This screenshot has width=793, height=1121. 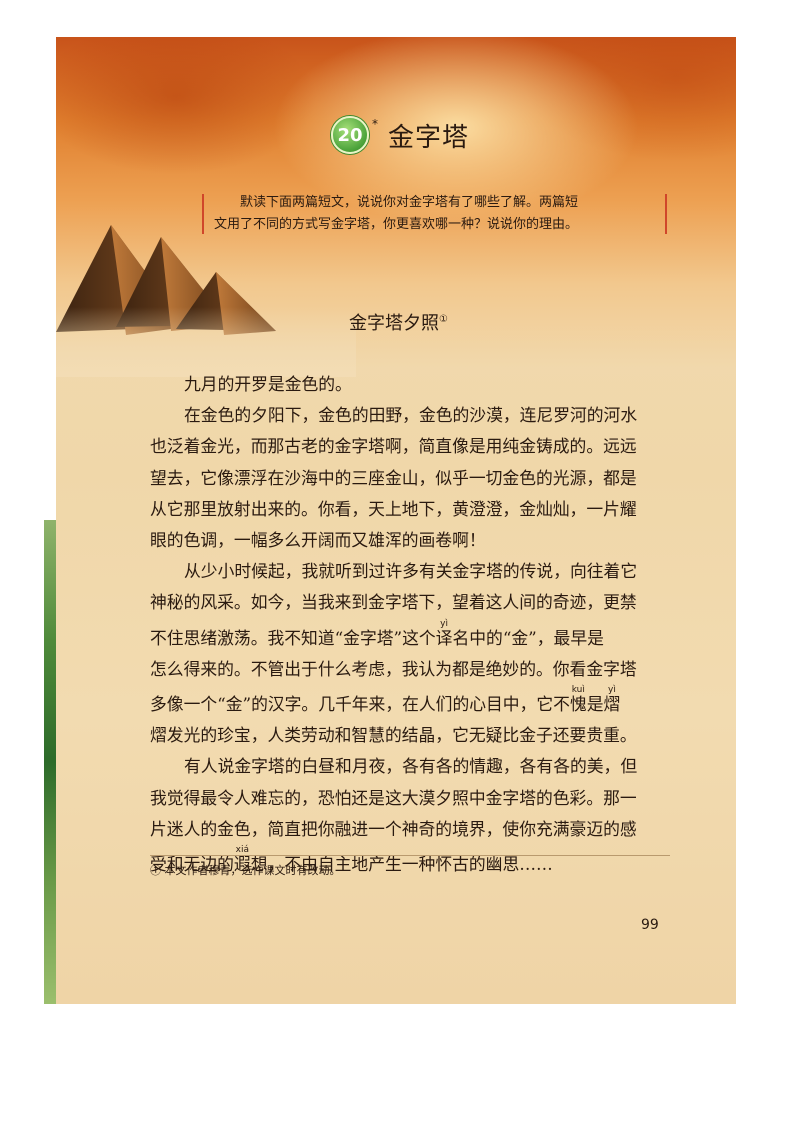 I want to click on text-segment: 多像一个“金”的汉字。几千年来，在人们的心目中，它不, so click(x=360, y=704).